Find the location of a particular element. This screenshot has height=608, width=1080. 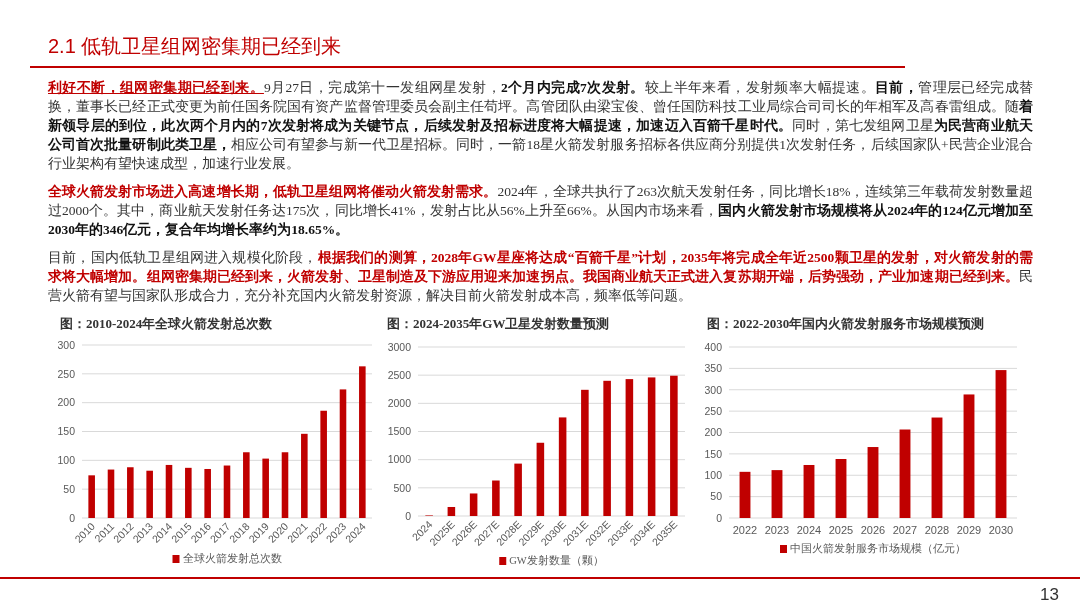

x-tick-label: 2023 is located at coordinates (777, 530).